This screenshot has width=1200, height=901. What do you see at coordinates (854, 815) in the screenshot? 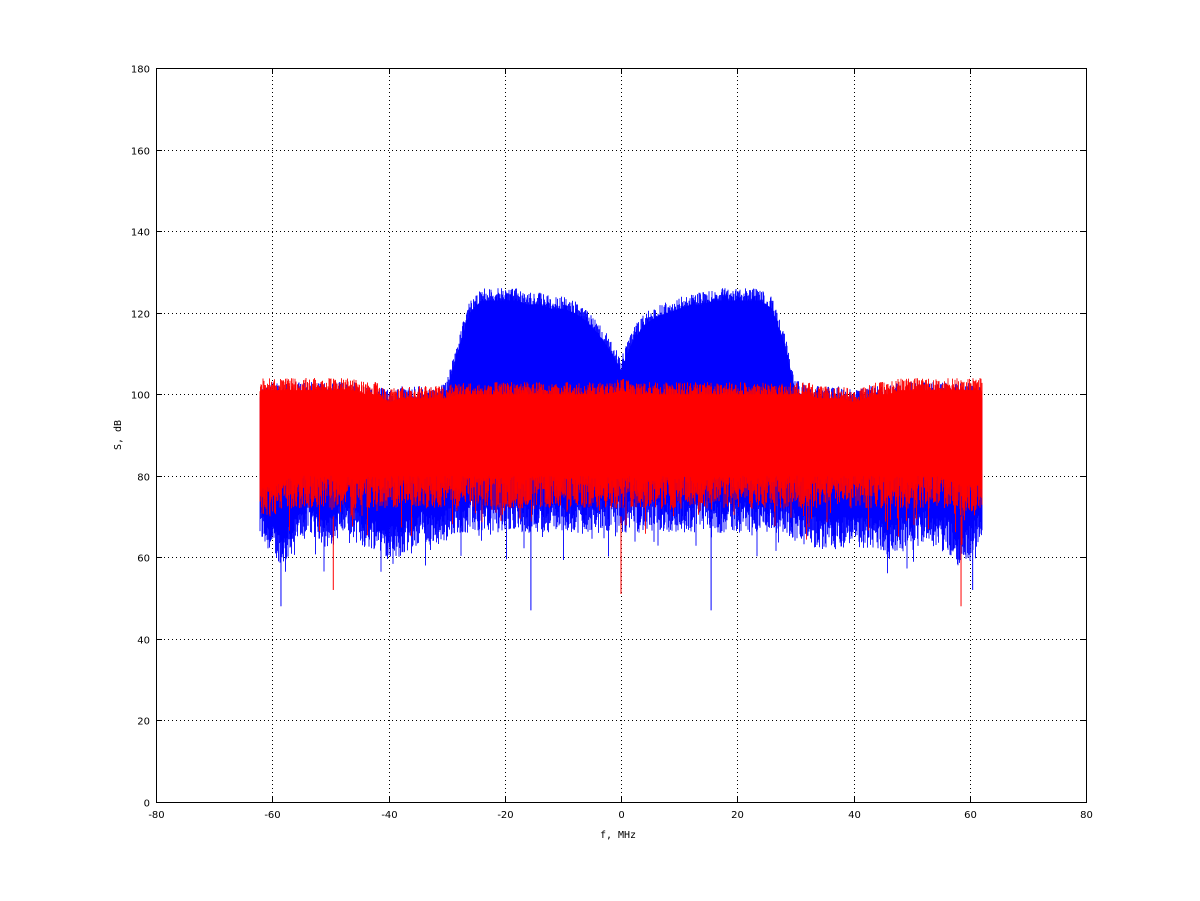
I see `x-tick-label: 40` at bounding box center [854, 815].